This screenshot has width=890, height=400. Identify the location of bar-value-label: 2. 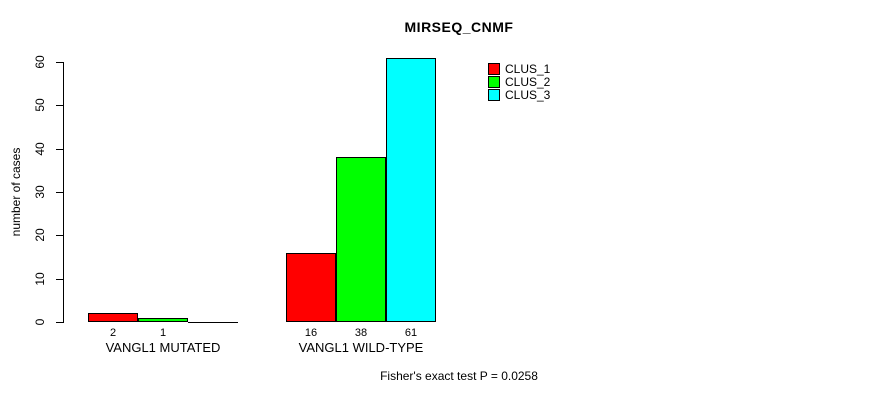
(113, 333).